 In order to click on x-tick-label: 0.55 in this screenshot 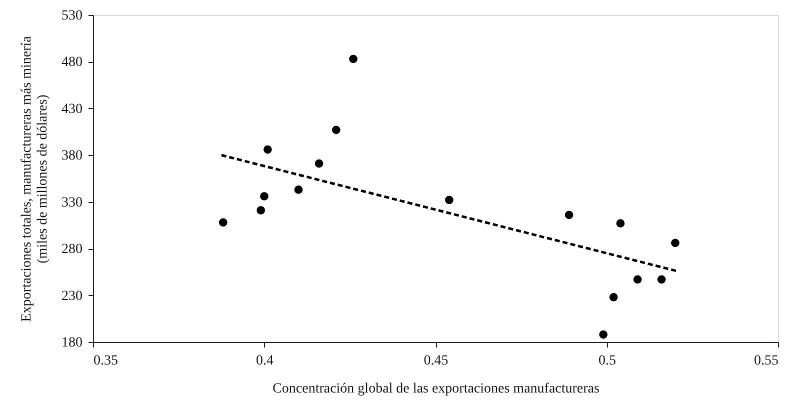, I will do `click(766, 361)`.